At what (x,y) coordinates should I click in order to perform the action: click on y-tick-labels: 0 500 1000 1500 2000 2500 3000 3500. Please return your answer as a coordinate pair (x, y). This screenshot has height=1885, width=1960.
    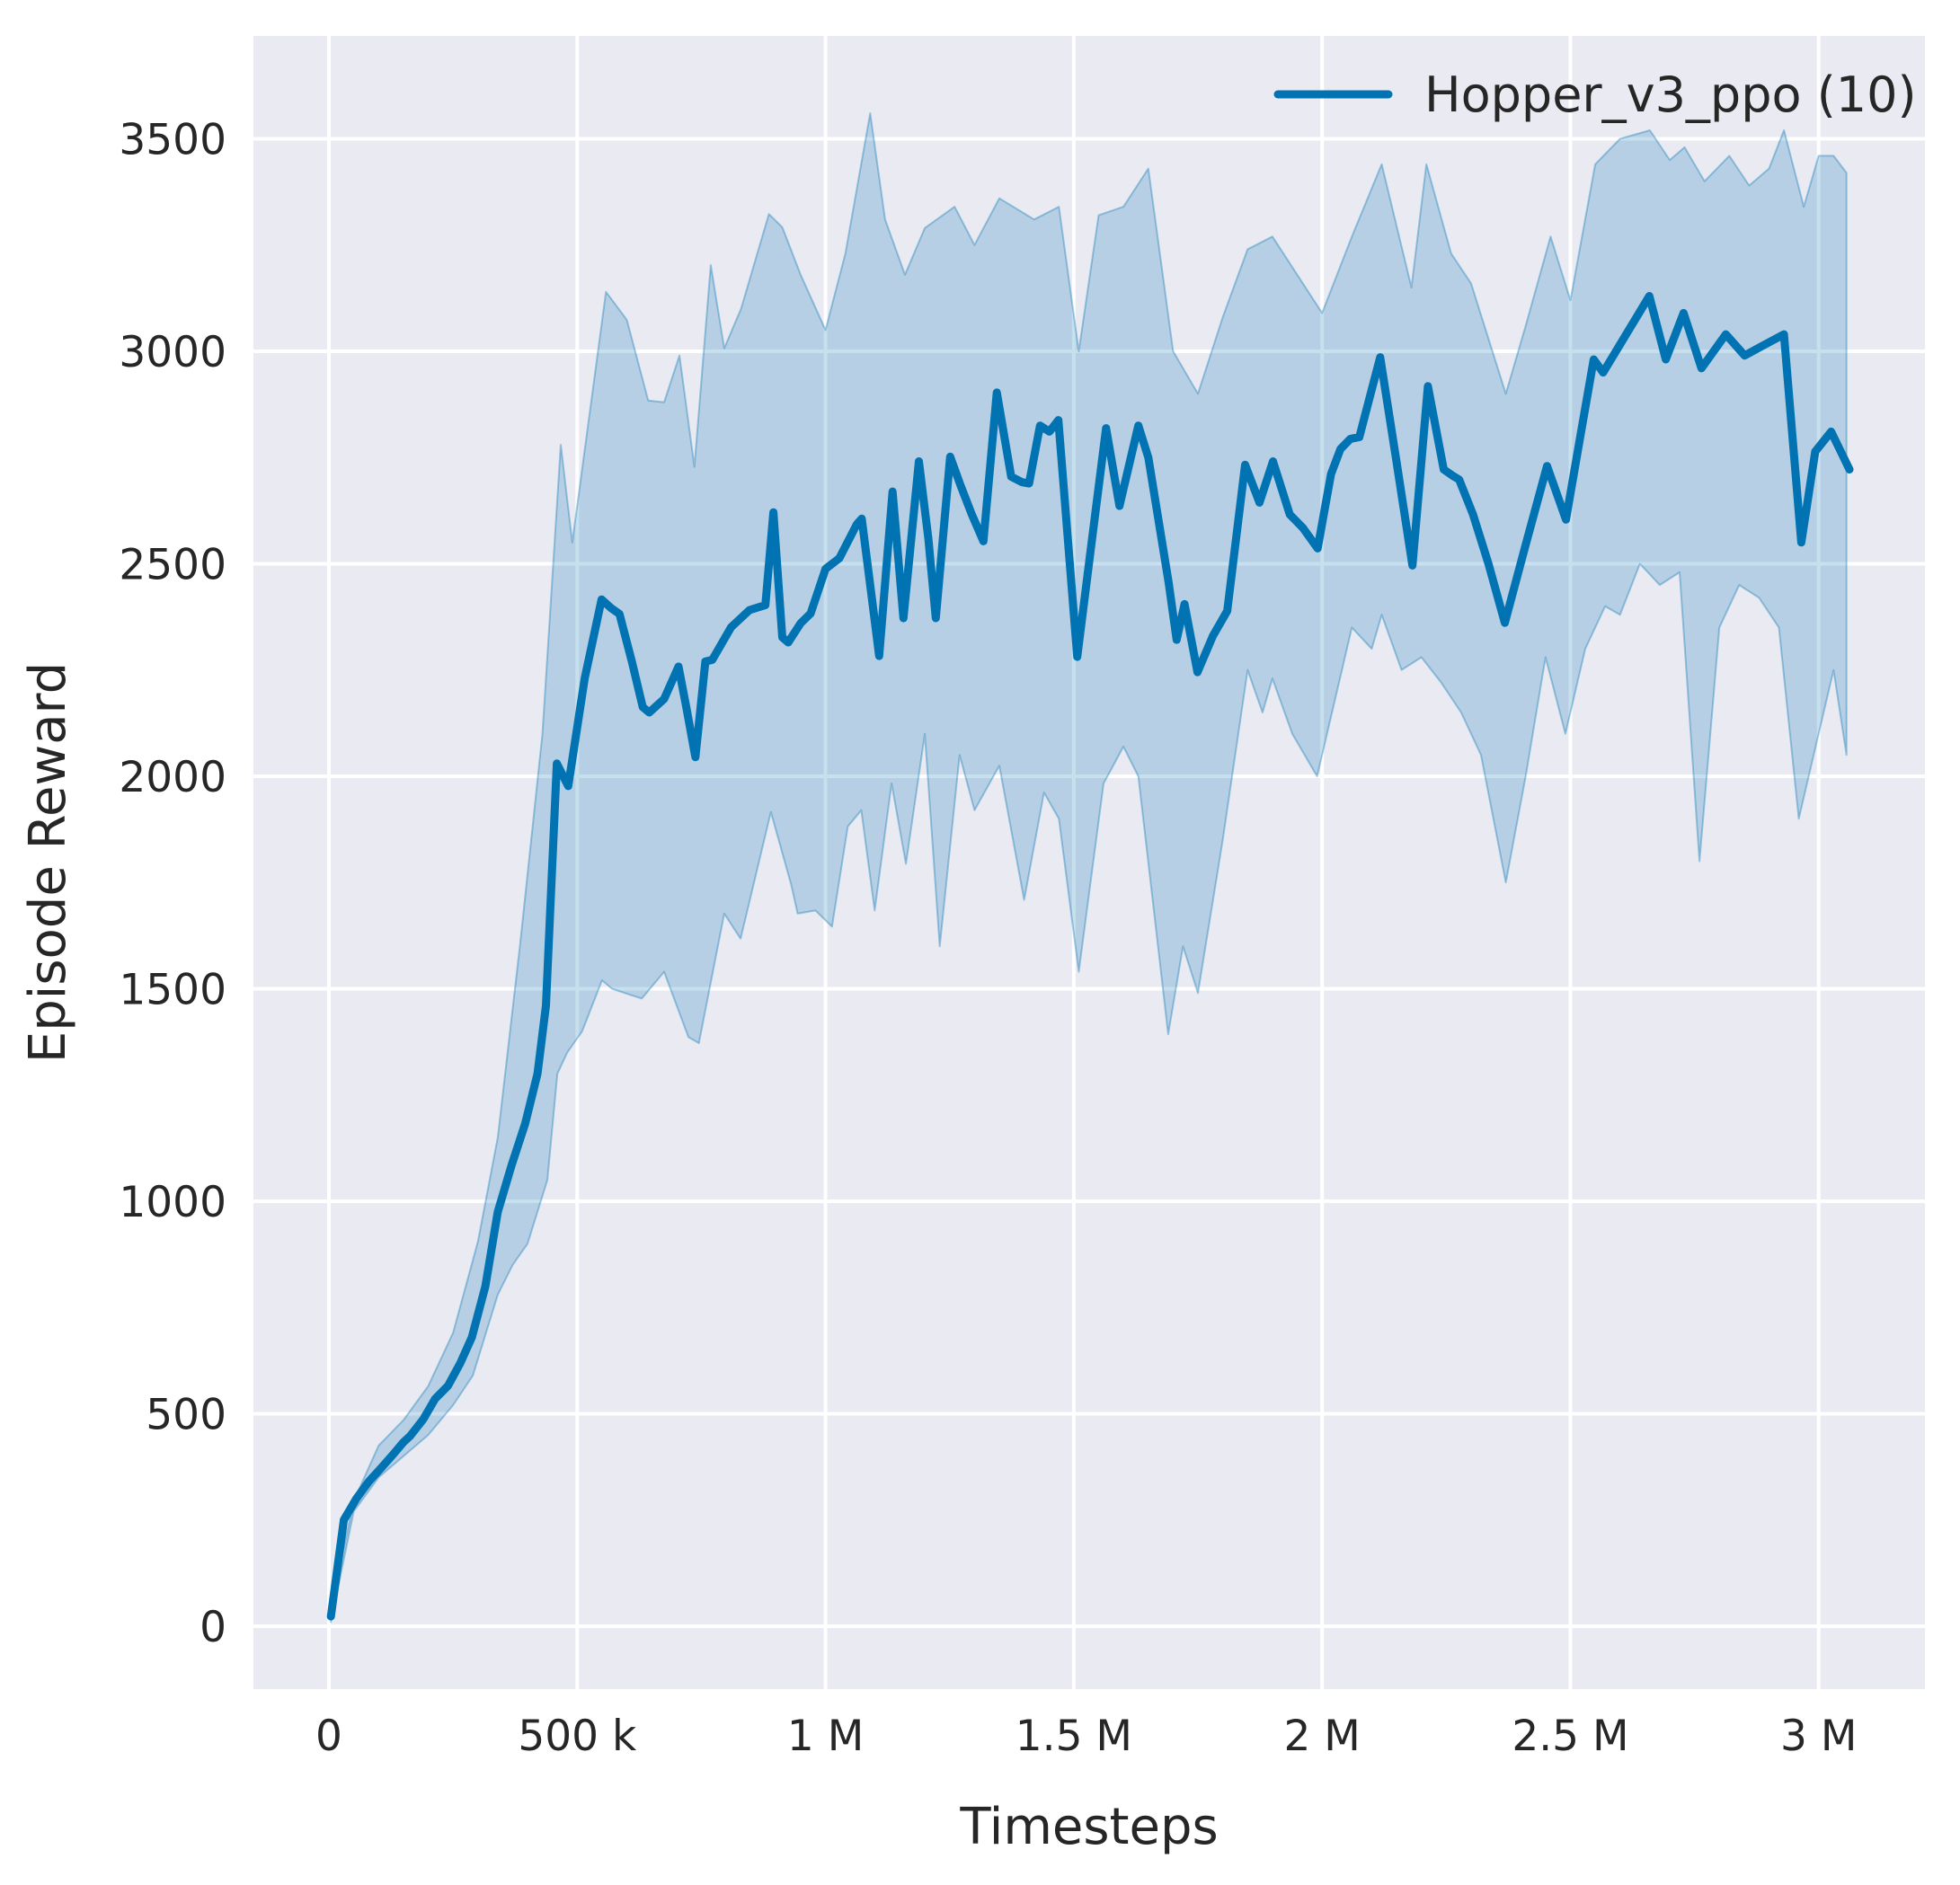
    Looking at the image, I should click on (173, 883).